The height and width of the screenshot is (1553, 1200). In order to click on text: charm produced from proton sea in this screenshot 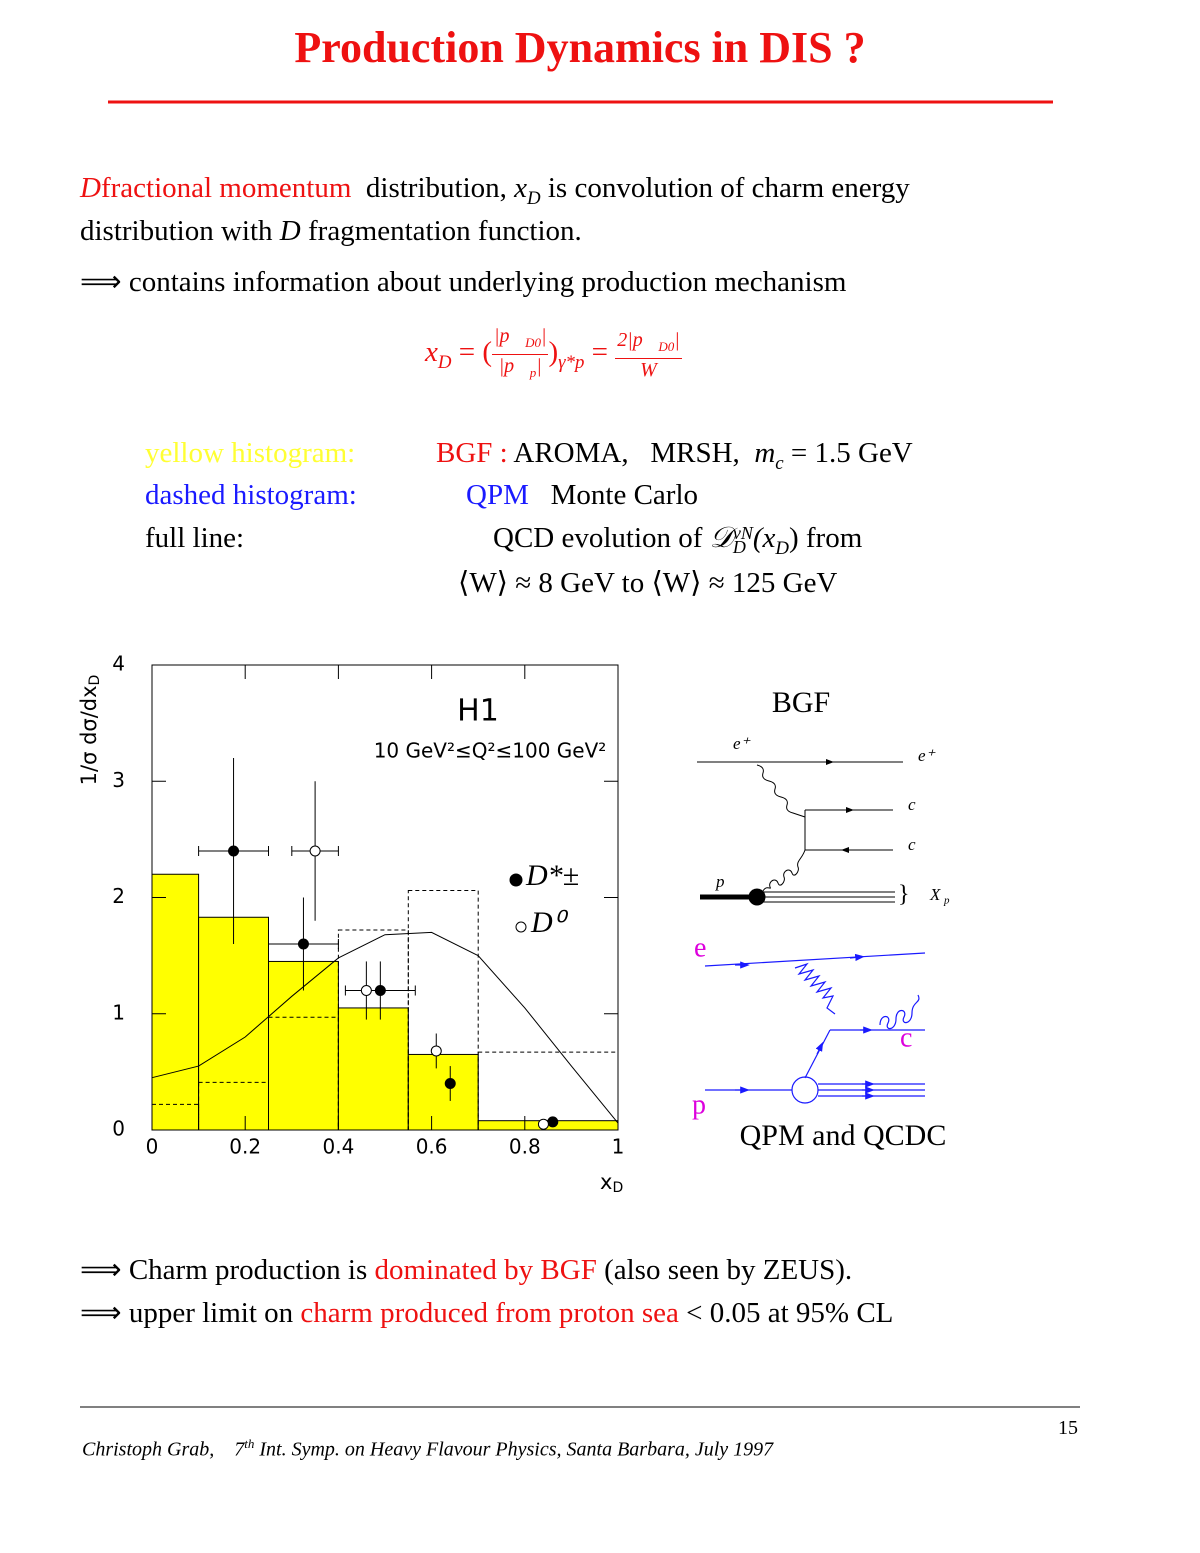, I will do `click(489, 1313)`.